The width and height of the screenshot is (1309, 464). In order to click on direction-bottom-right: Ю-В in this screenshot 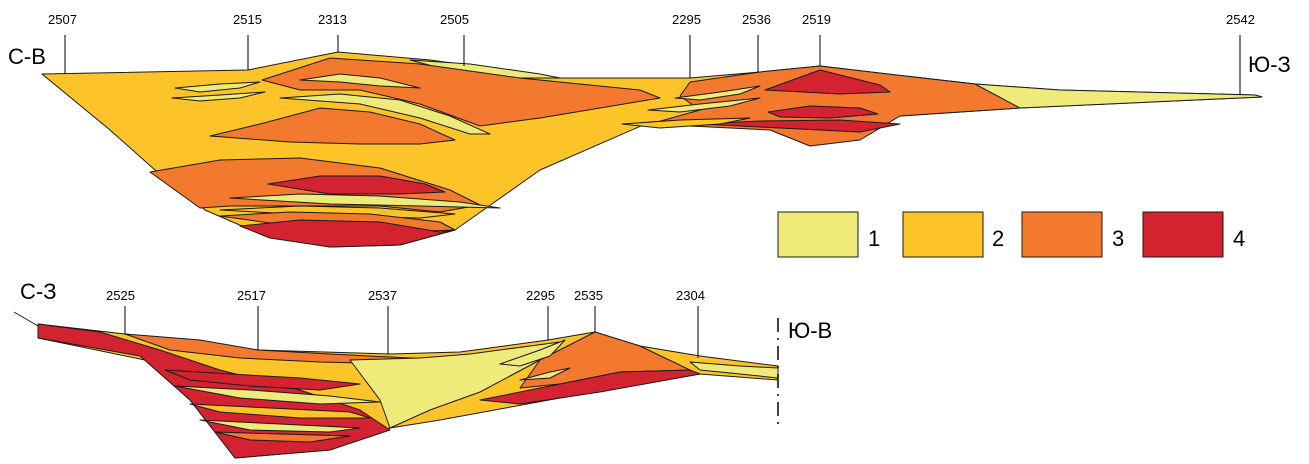, I will do `click(810, 330)`.